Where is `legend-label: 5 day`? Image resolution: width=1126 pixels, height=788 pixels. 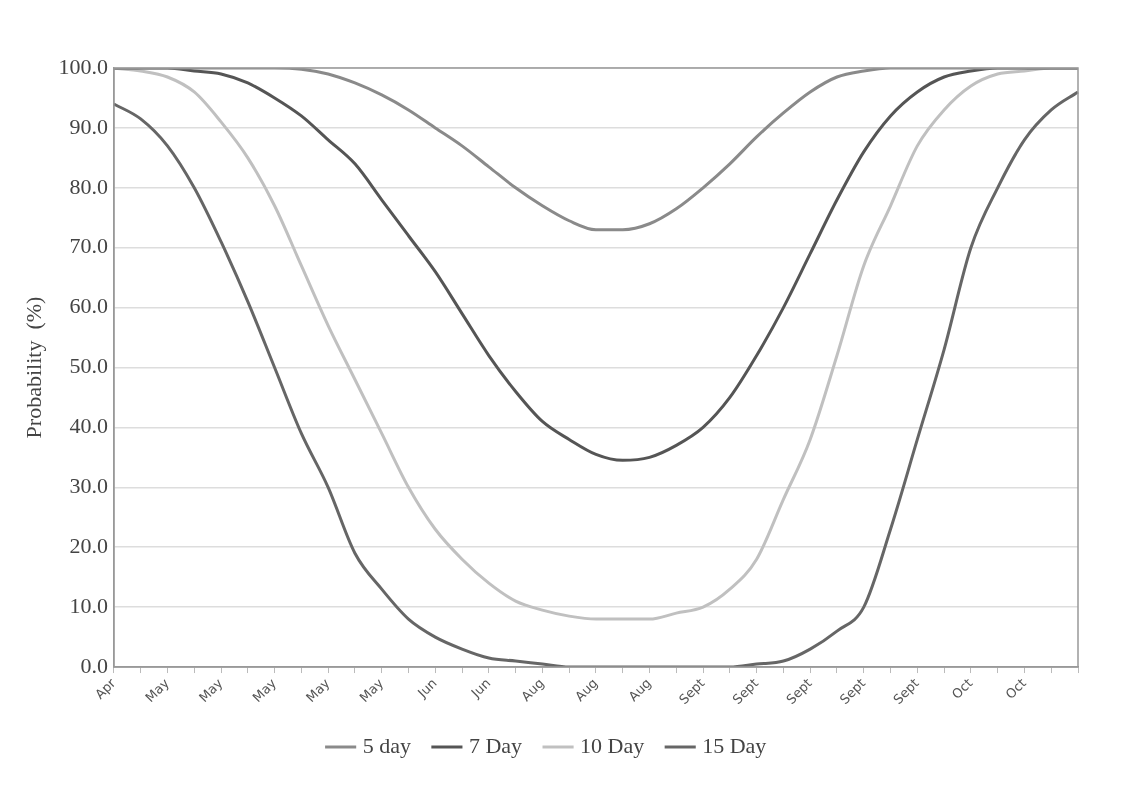
legend-label: 5 day is located at coordinates (386, 745).